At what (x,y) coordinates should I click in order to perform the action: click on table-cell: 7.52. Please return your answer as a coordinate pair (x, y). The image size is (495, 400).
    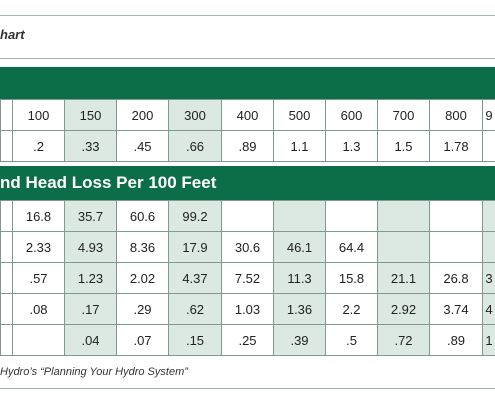
    Looking at the image, I should click on (247, 278).